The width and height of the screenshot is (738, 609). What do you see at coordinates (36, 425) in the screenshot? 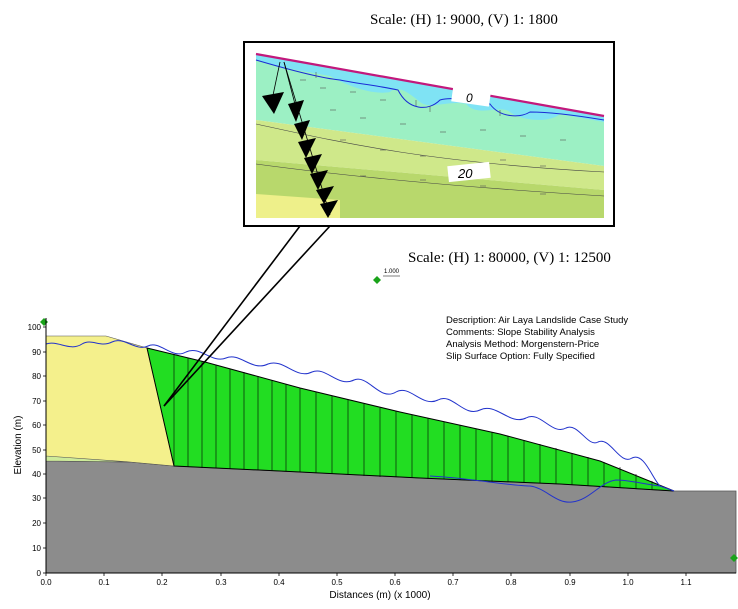
I see `y-tick-label: 60` at bounding box center [36, 425].